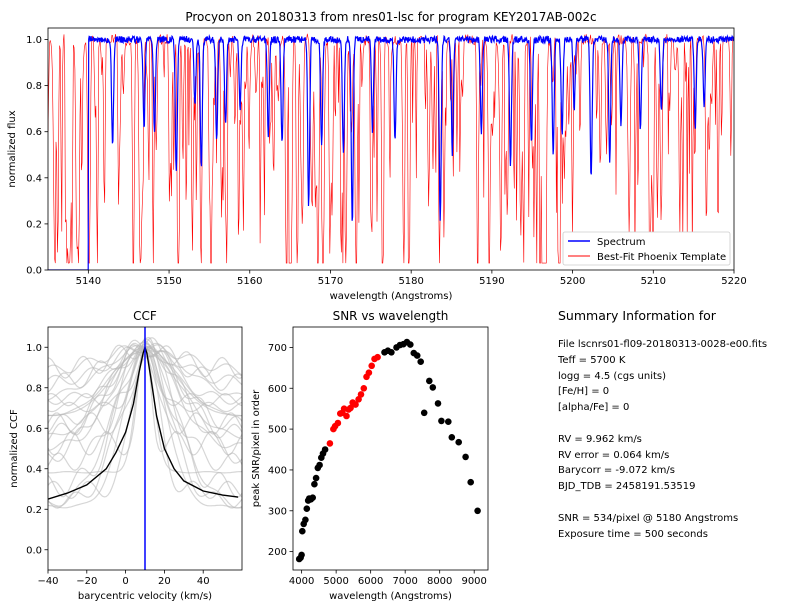 The height and width of the screenshot is (612, 792). I want to click on ccf-plot, so click(145, 448).